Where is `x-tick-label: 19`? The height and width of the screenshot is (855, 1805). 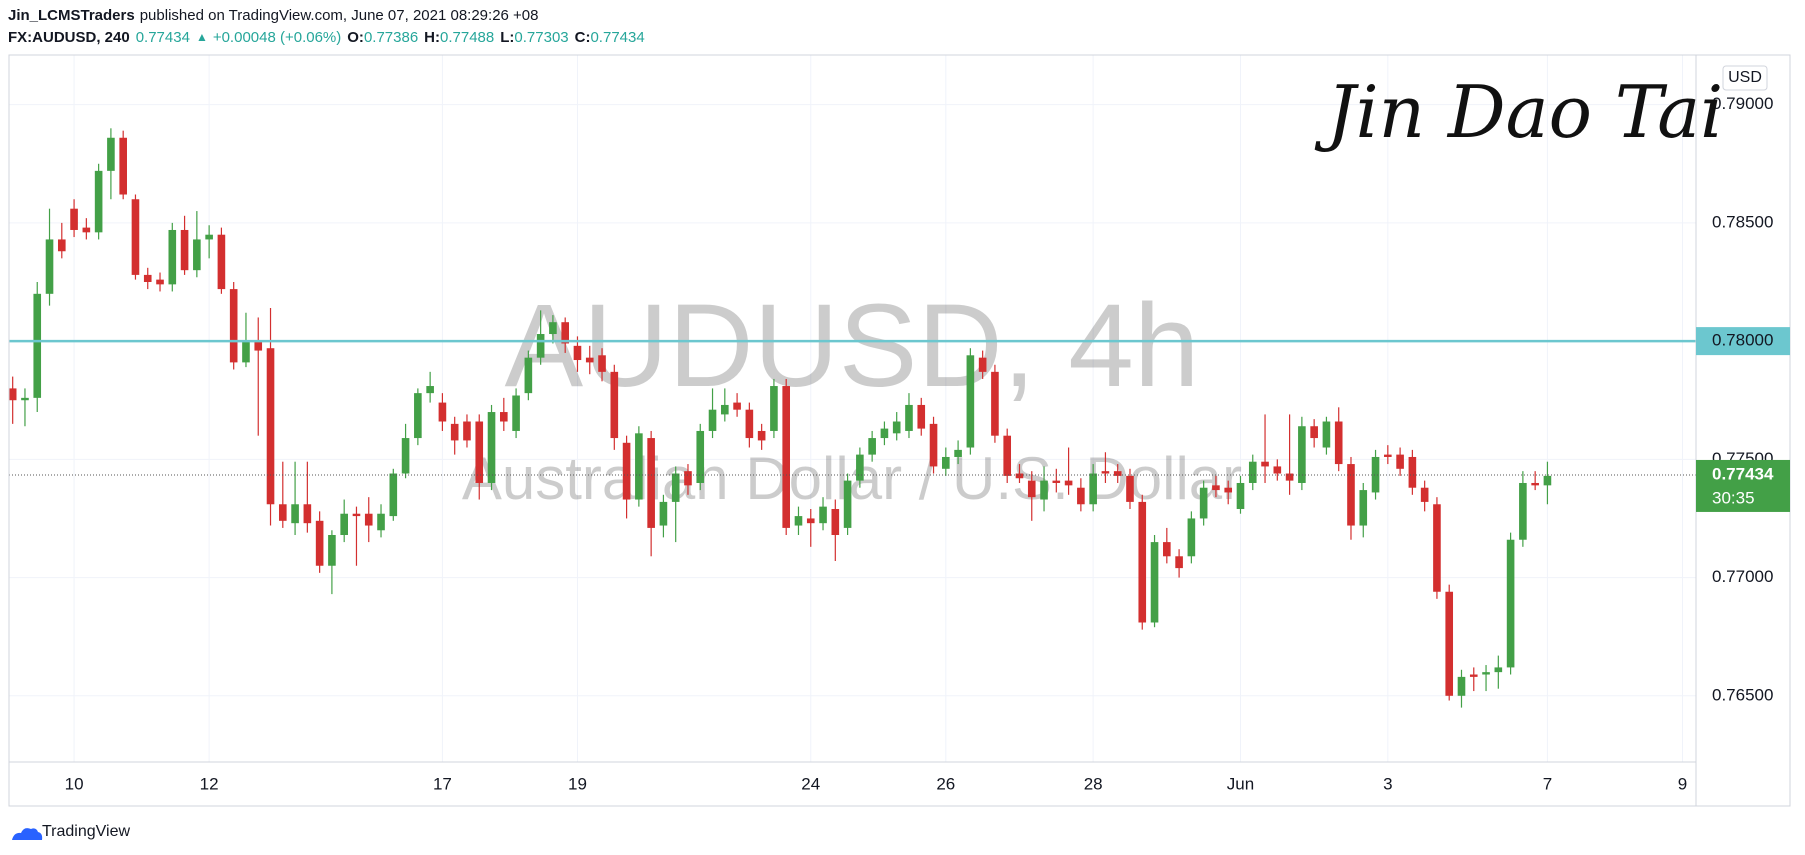
x-tick-label: 19 is located at coordinates (577, 783).